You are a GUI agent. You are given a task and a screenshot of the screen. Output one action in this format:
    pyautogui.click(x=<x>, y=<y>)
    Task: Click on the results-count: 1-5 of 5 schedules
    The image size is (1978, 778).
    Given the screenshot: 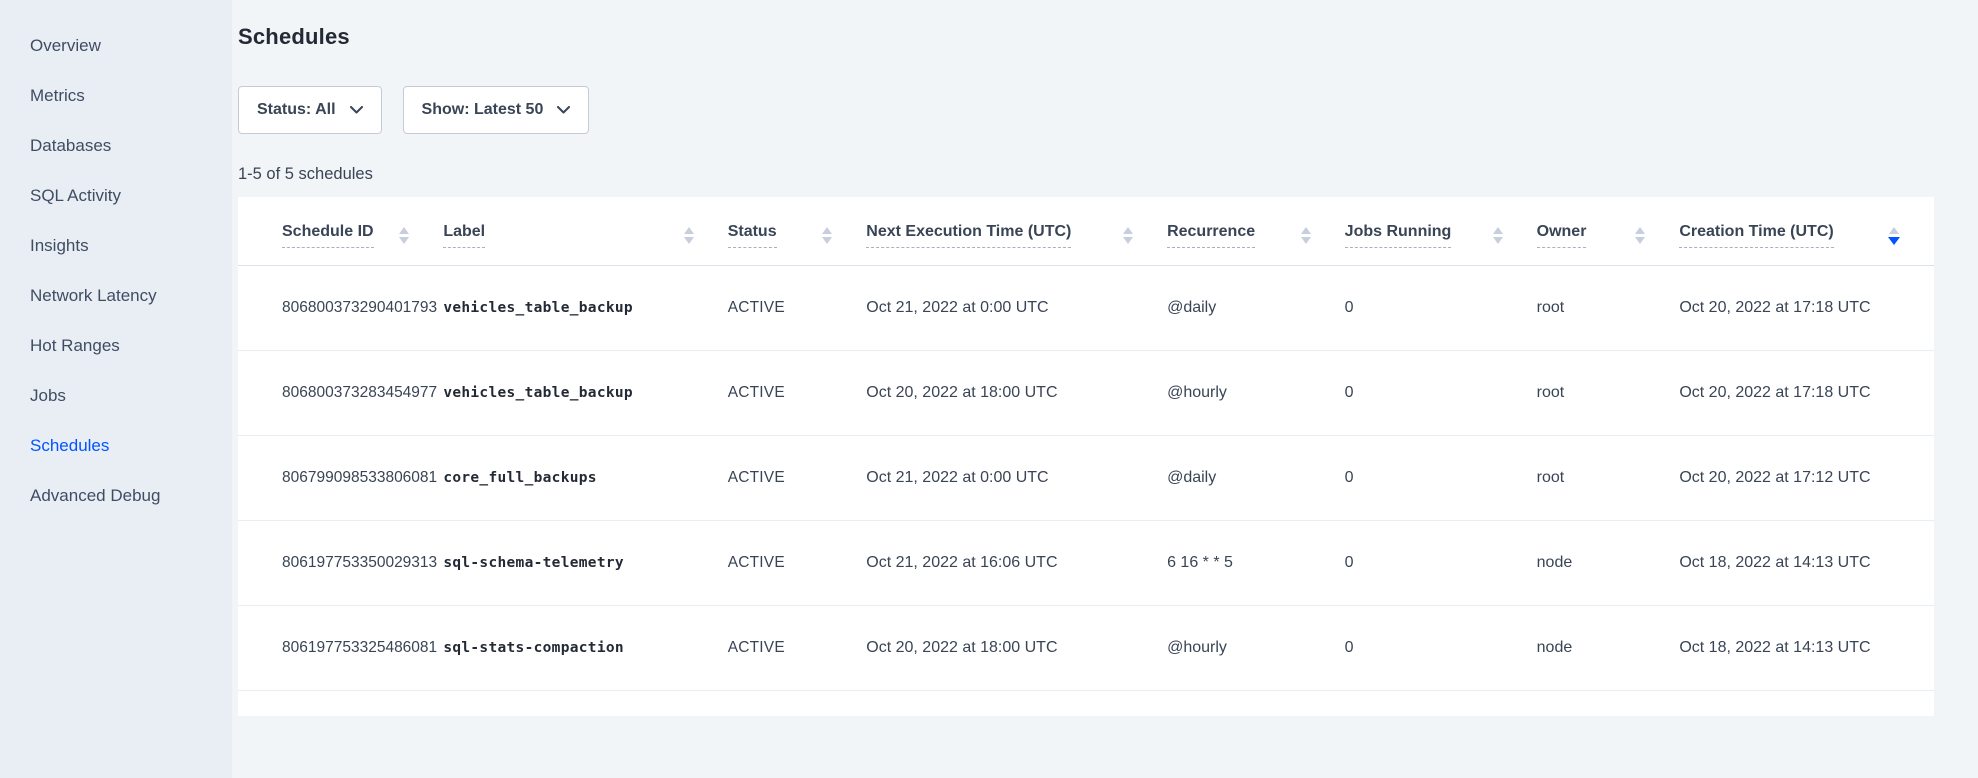 What is the action you would take?
    pyautogui.click(x=305, y=174)
    